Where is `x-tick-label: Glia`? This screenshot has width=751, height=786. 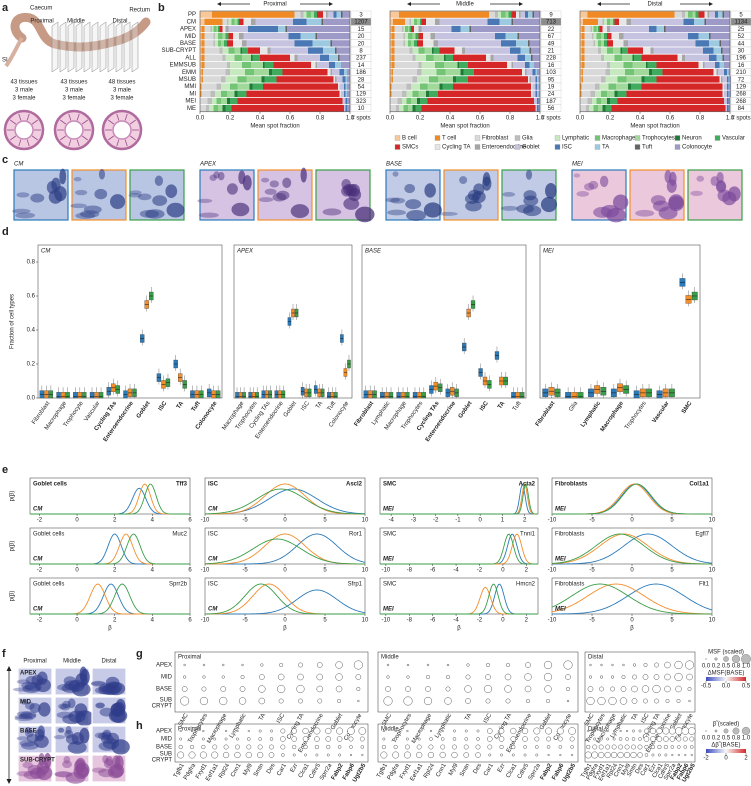
x-tick-label: Glia is located at coordinates (573, 406).